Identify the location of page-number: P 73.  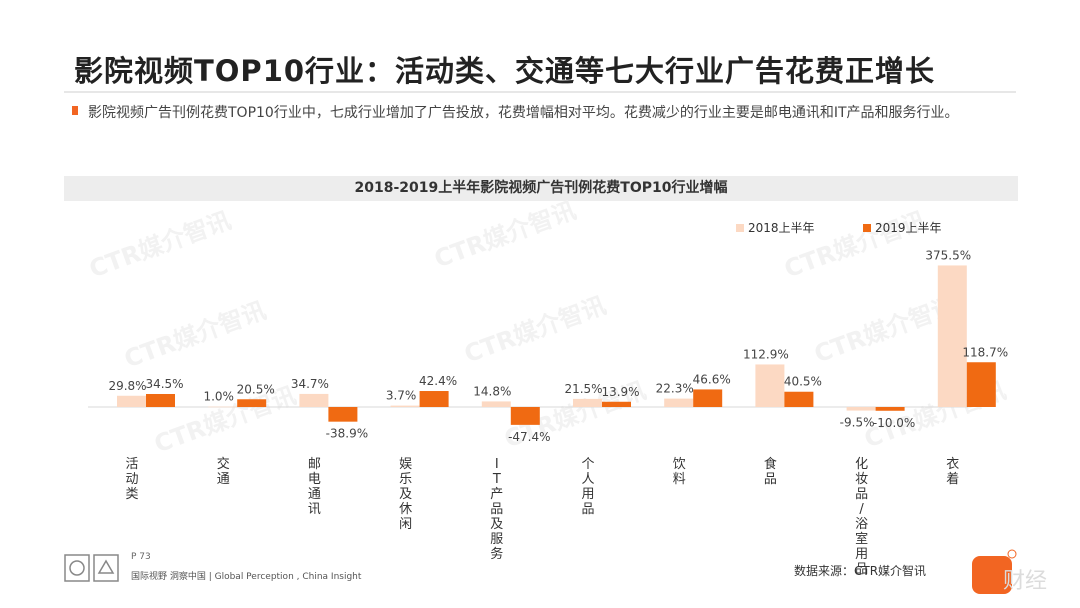
(141, 557).